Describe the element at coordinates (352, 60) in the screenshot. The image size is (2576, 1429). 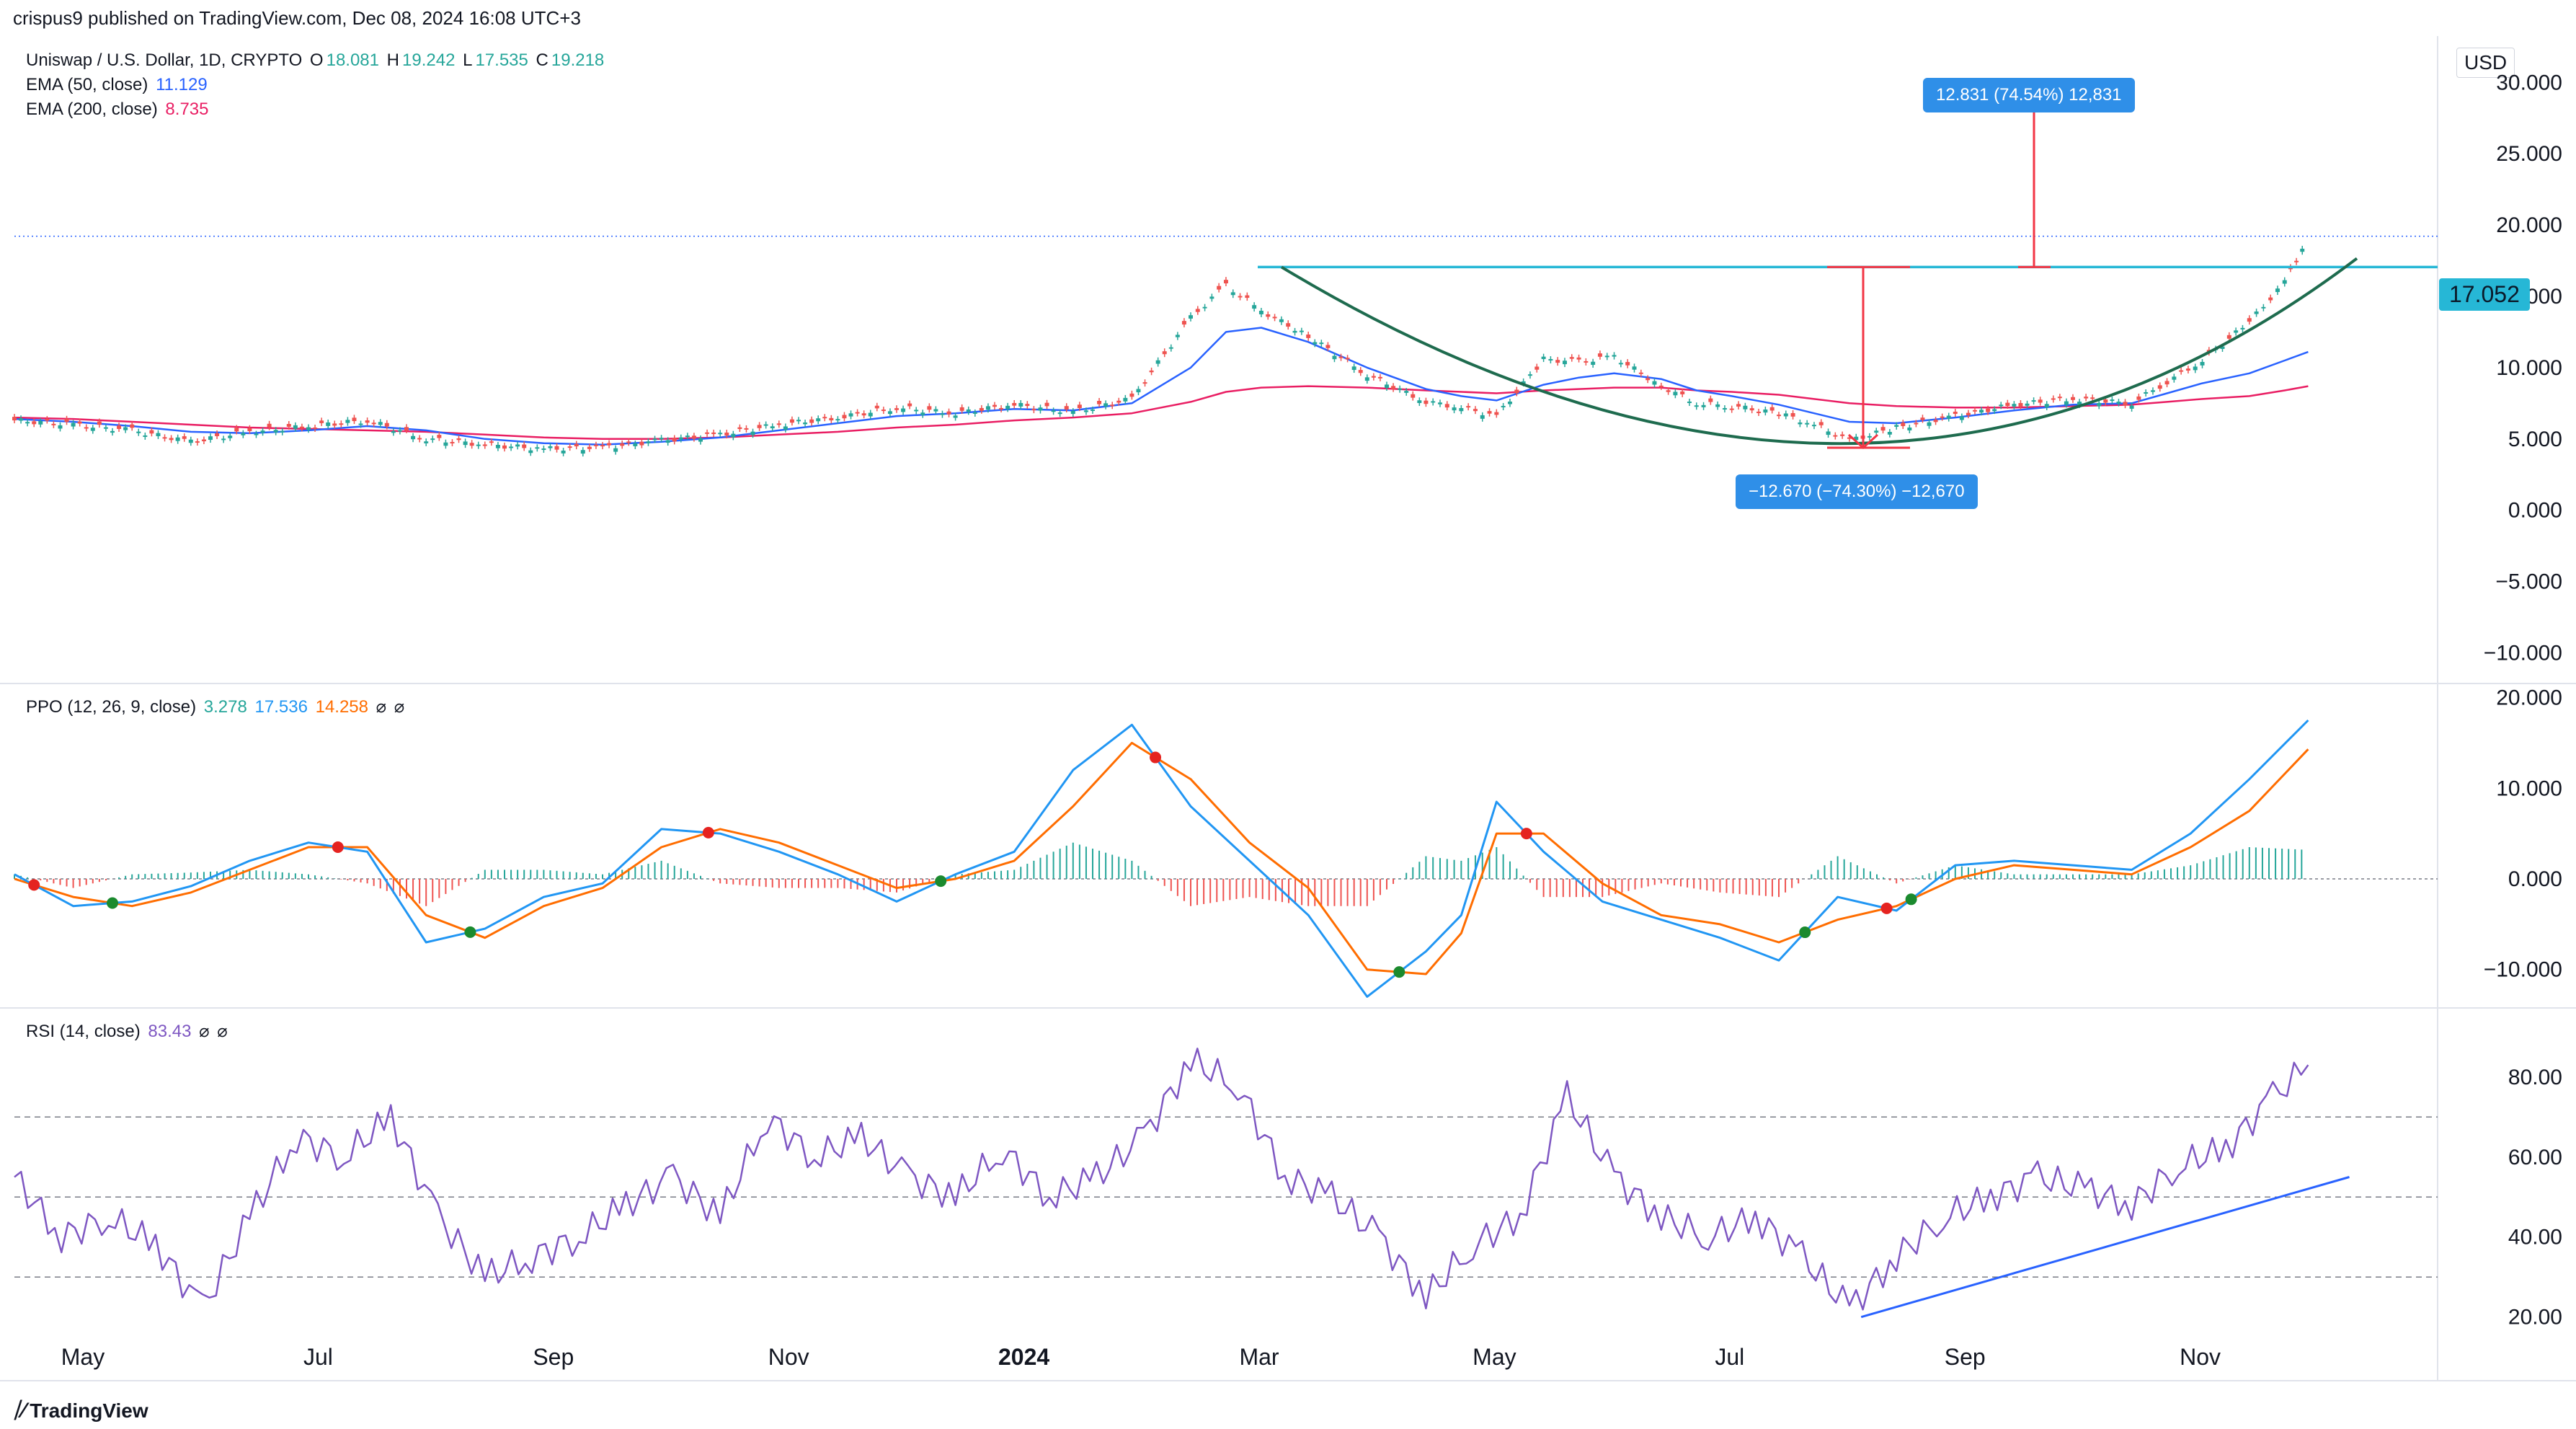
I see `open-value: 18.081` at that location.